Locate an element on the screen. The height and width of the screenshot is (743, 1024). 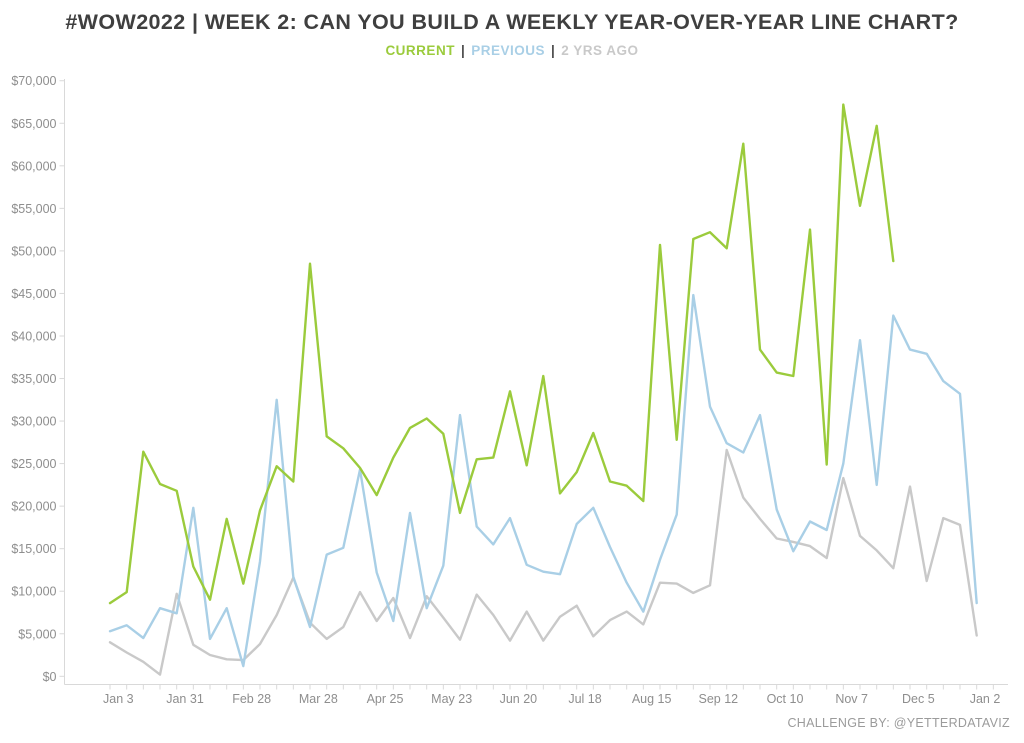
credit-text: CHALLENGE BY: @YETTERDATAVIZ is located at coordinates (898, 723).